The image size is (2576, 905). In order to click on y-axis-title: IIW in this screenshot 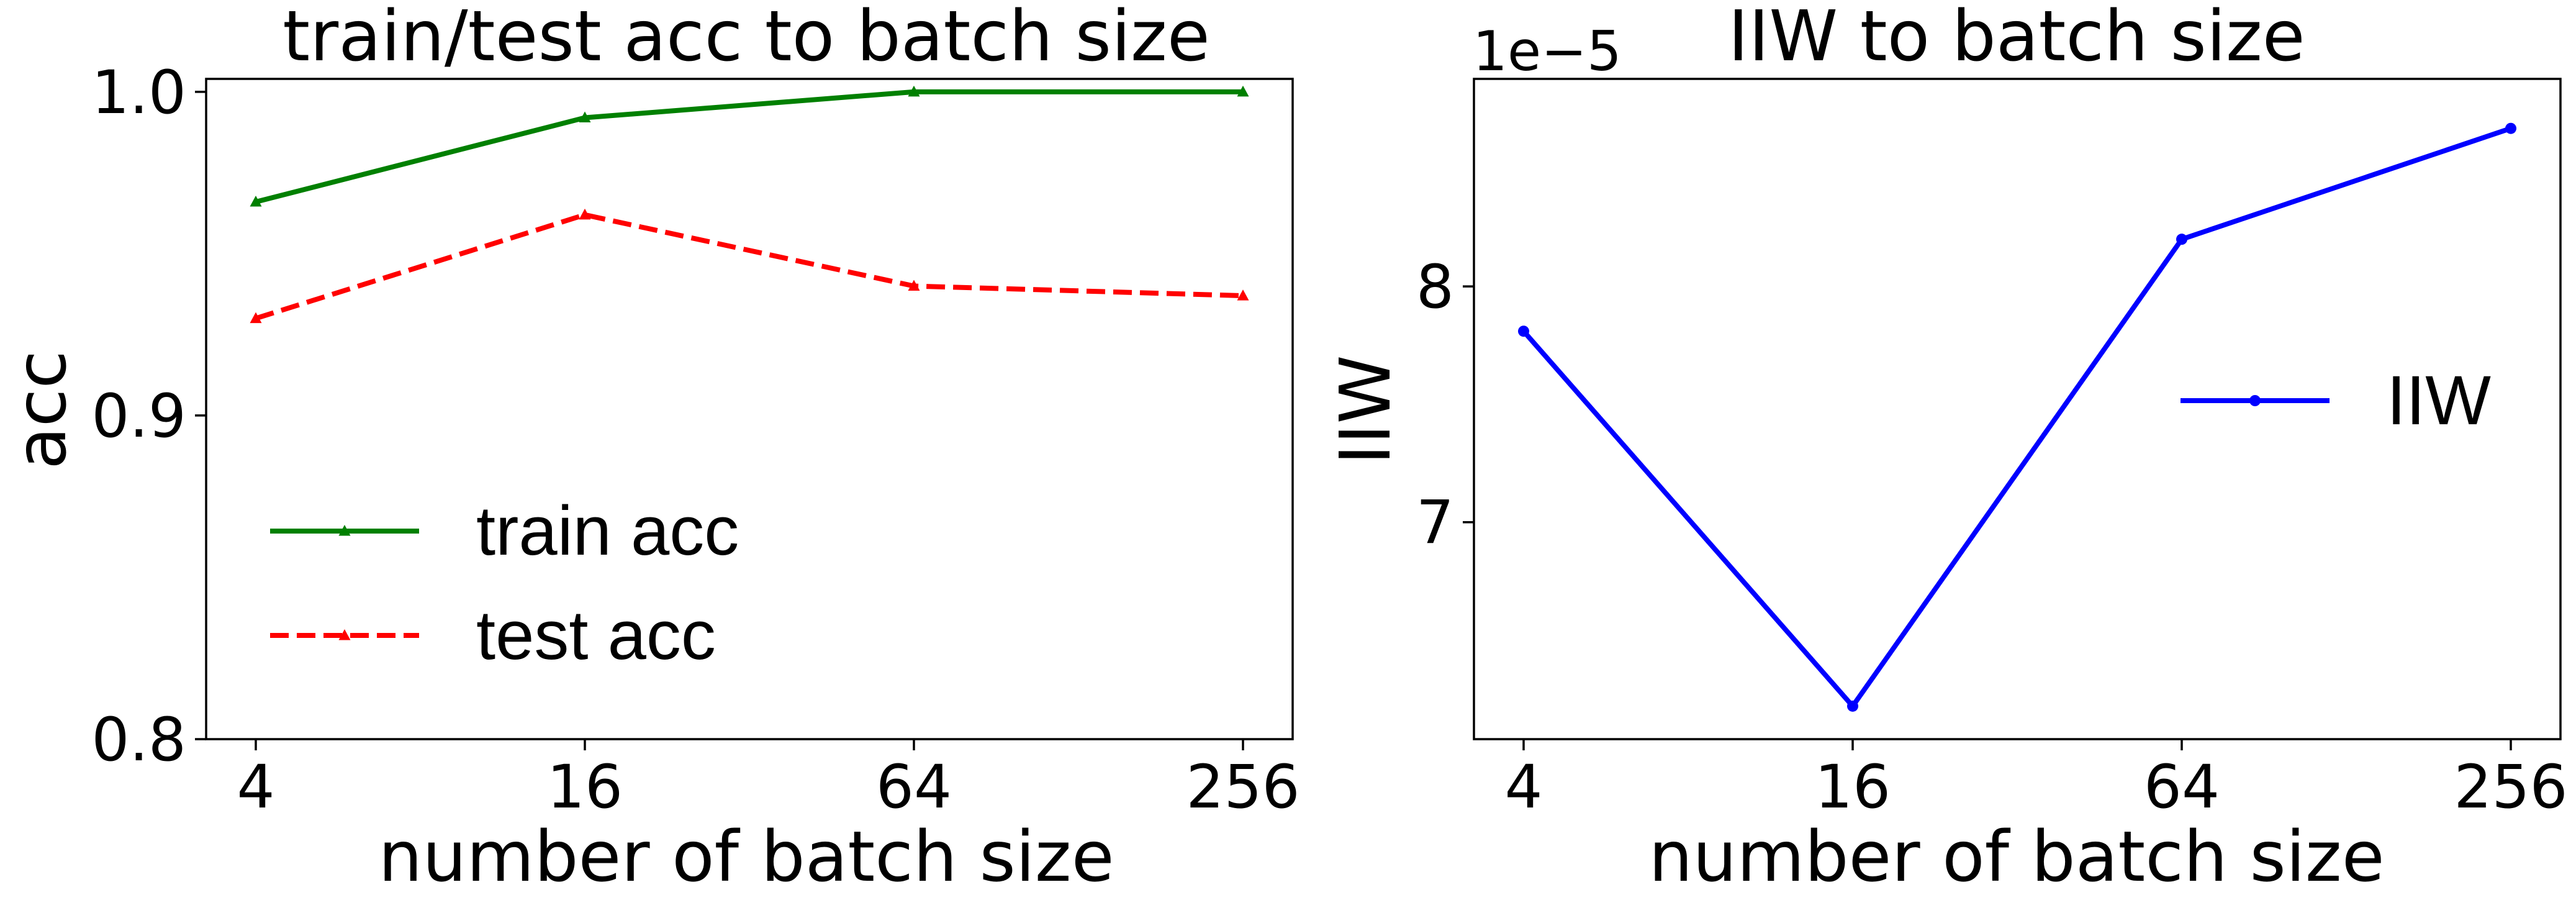, I will do `click(1366, 410)`.